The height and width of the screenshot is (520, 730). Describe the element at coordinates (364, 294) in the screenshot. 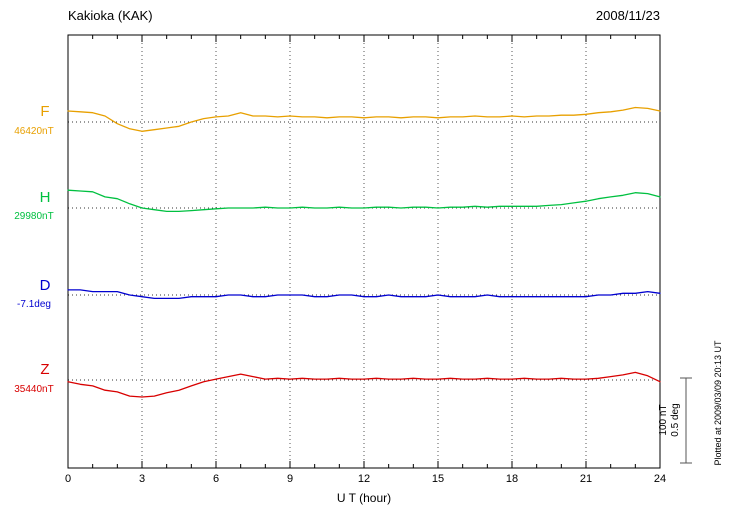

I see `trace-D` at that location.